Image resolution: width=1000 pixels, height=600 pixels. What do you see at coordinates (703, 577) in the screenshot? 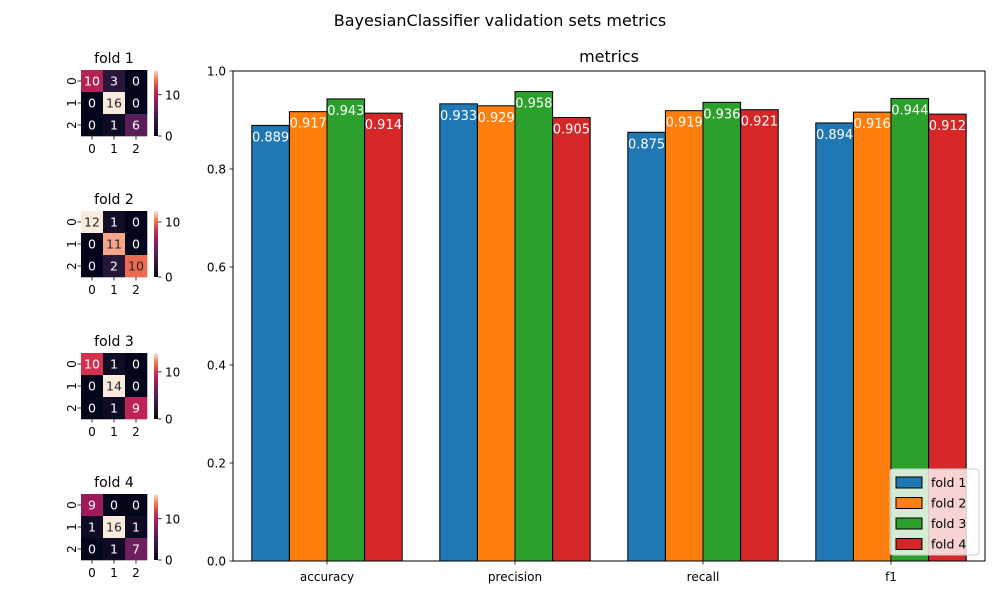
I see `x-tick-label: recall` at bounding box center [703, 577].